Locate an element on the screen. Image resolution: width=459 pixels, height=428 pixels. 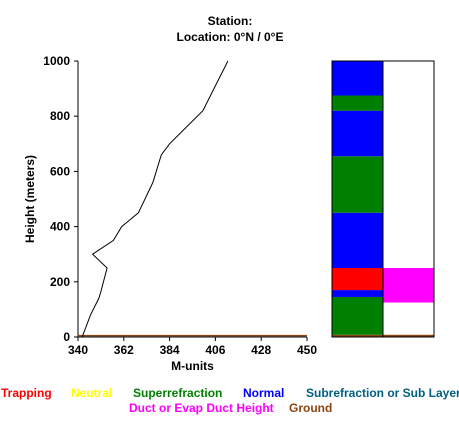
x-tick-label: 340 is located at coordinates (78, 350).